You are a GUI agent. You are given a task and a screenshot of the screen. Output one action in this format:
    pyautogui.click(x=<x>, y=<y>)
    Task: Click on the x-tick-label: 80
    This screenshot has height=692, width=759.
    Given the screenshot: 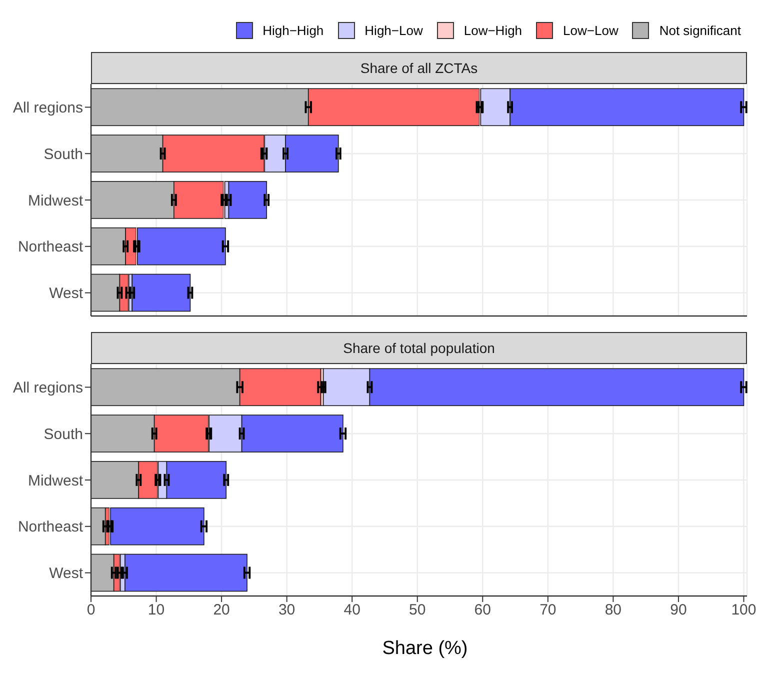 What is the action you would take?
    pyautogui.click(x=613, y=610)
    